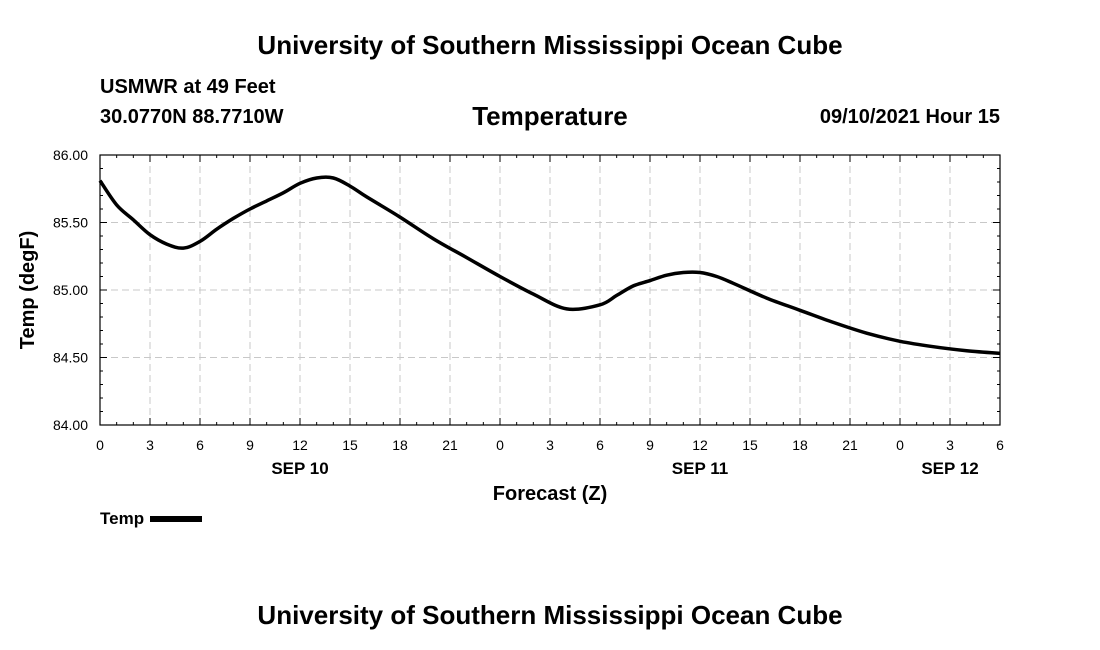  What do you see at coordinates (70, 155) in the screenshot?
I see `y-tick-label: 86.00` at bounding box center [70, 155].